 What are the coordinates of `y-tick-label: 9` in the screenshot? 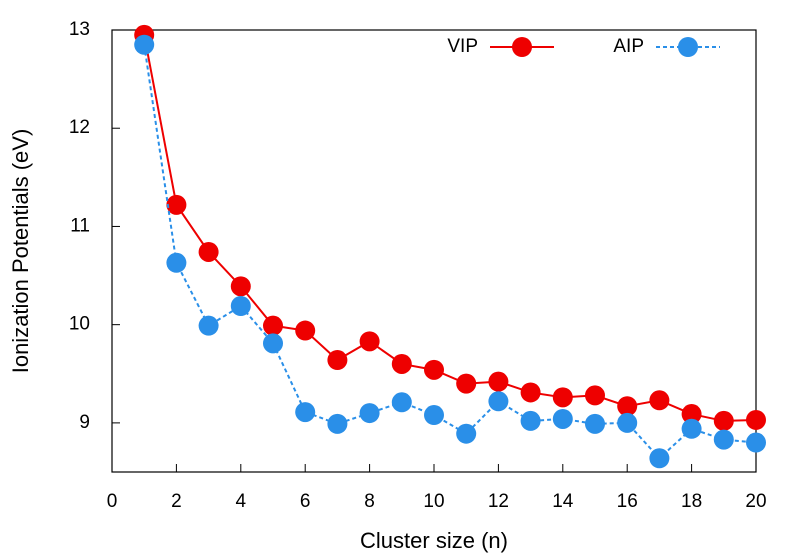 It's located at (84, 422).